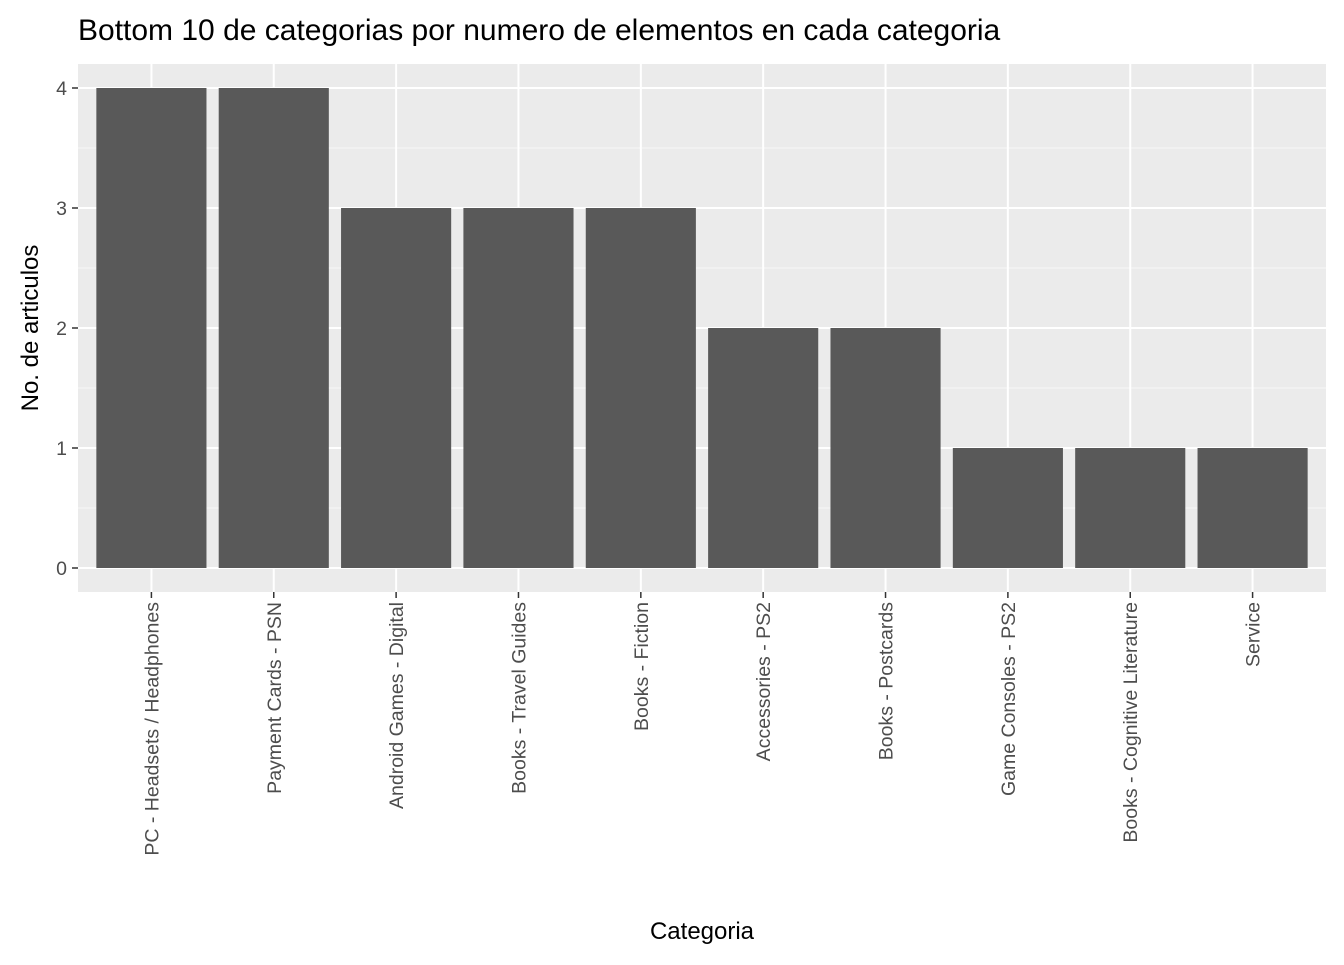  What do you see at coordinates (1254, 634) in the screenshot?
I see `x-tick-label: Service` at bounding box center [1254, 634].